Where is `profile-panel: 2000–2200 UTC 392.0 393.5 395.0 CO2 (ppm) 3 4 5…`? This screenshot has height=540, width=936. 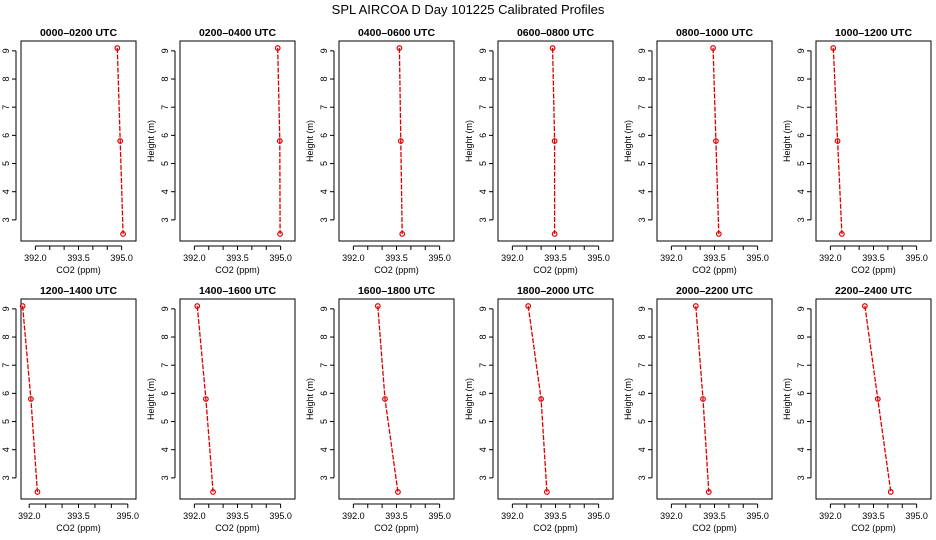 profile-panel: 2000–2200 UTC 392.0 393.5 395.0 CO2 (ppm) 3 4 5… is located at coordinates (698, 409).